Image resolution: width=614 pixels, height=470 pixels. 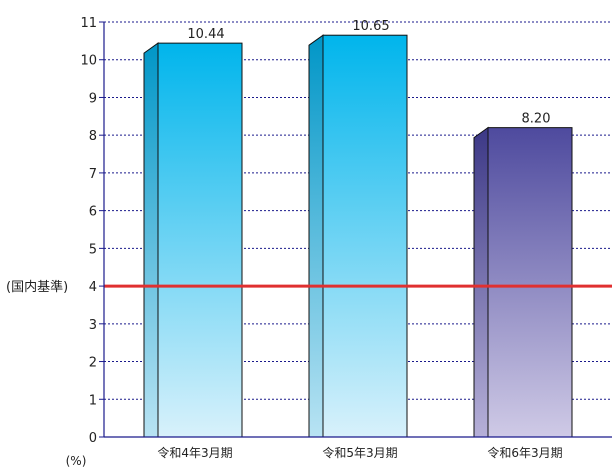 I want to click on y-tick-label: 4, so click(x=93, y=287).